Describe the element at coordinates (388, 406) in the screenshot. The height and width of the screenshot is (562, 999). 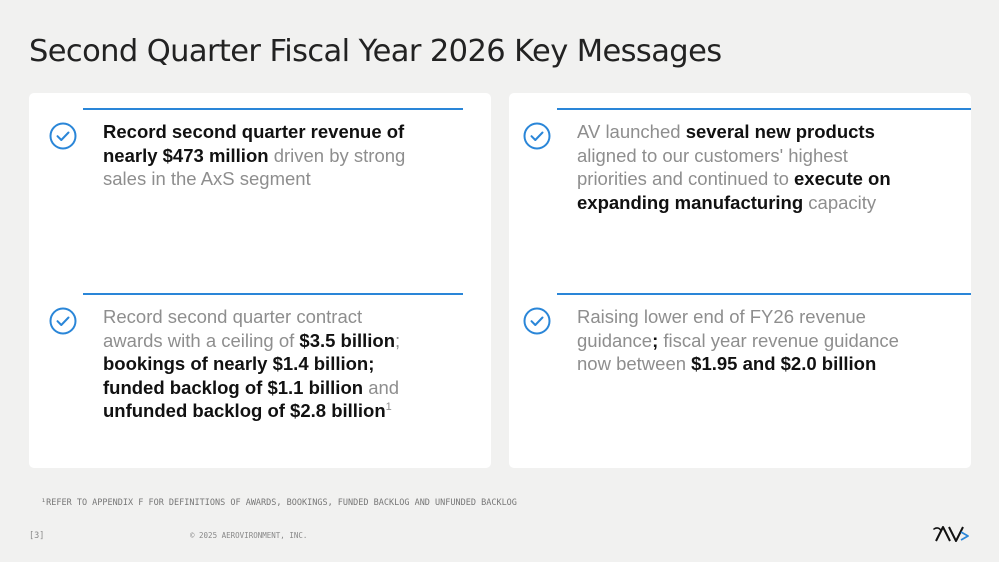
I see `footnote-marker: 1` at that location.